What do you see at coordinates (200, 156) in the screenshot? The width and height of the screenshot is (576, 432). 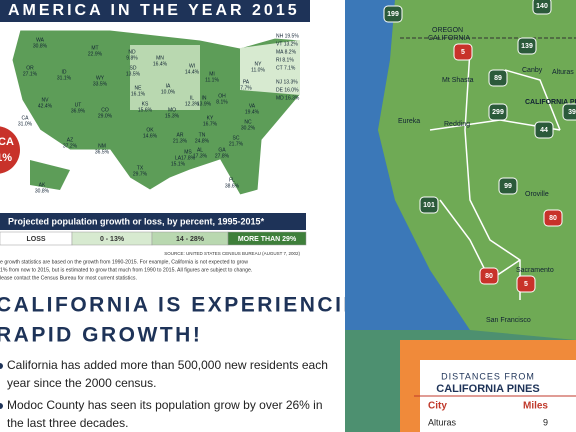 I see `state-value: 17.3%` at bounding box center [200, 156].